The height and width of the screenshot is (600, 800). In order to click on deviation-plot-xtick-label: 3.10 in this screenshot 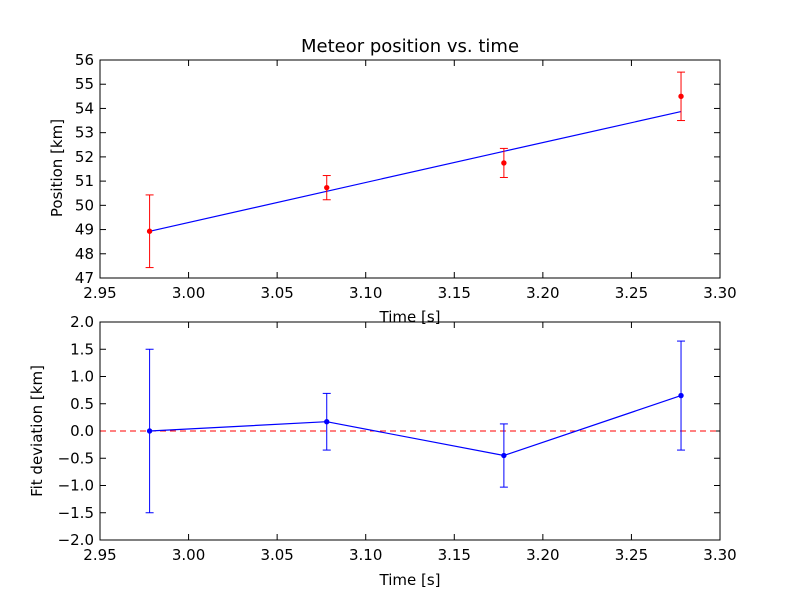, I will do `click(365, 555)`.